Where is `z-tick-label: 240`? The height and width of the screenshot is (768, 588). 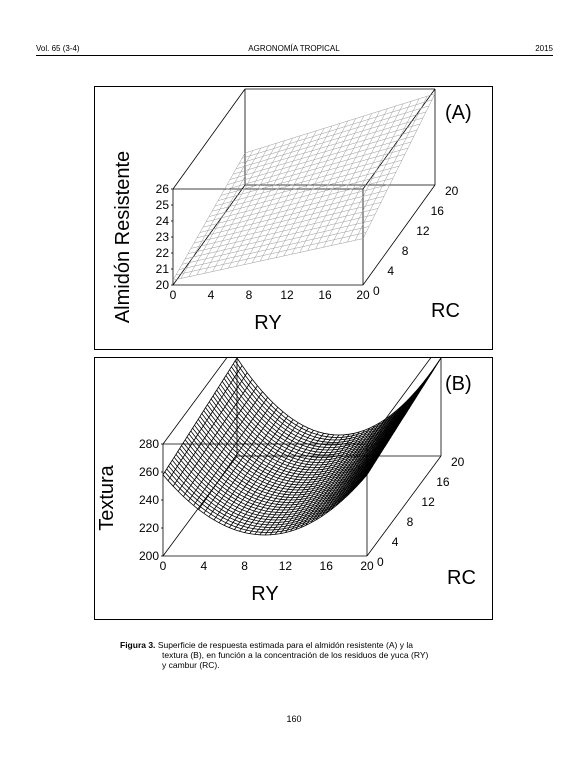
z-tick-label: 240 is located at coordinates (149, 500).